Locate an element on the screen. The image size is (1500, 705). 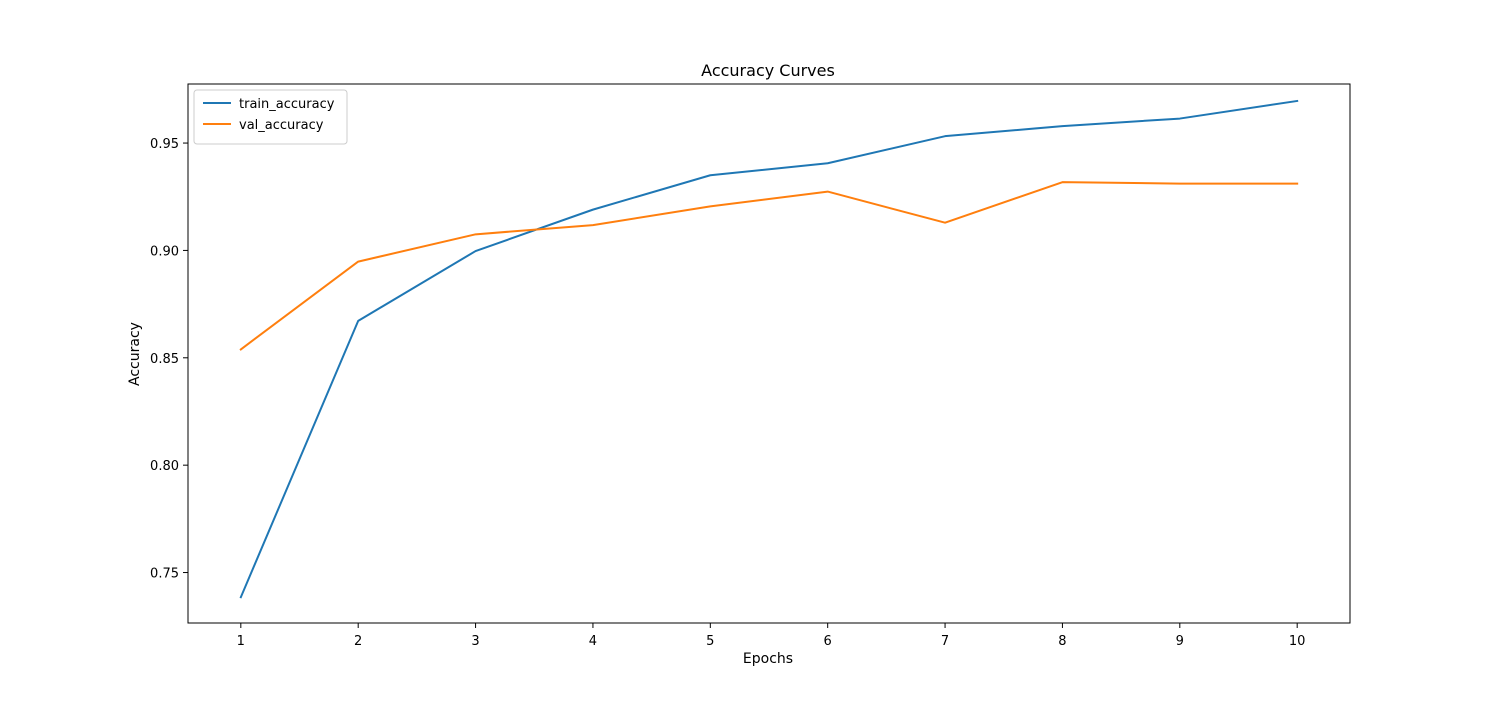
legend-box is located at coordinates (270, 117).